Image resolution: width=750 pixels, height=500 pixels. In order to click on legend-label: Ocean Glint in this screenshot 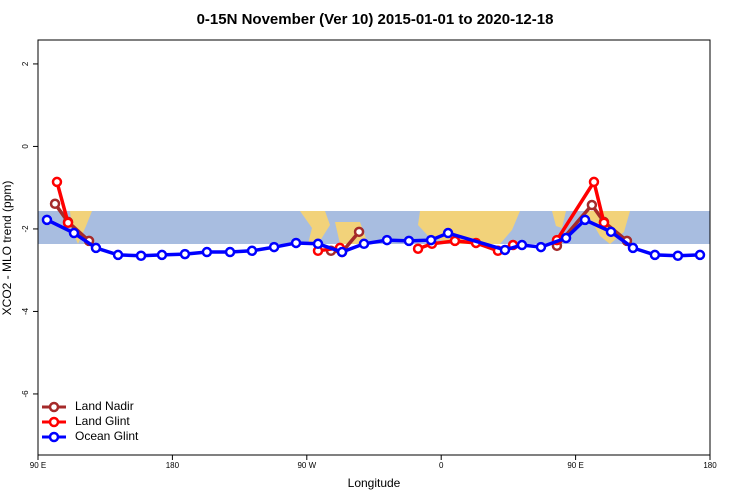, I will do `click(107, 436)`.